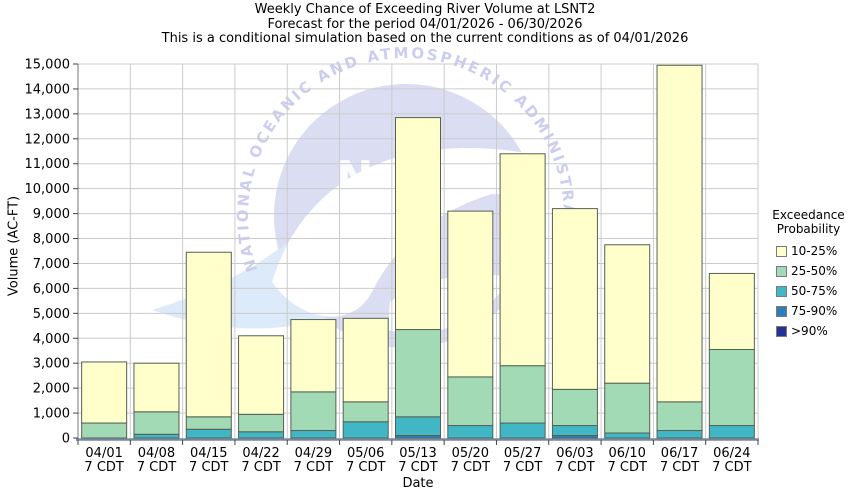 The image size is (850, 500). I want to click on legend-item-label: >90%, so click(809, 331).